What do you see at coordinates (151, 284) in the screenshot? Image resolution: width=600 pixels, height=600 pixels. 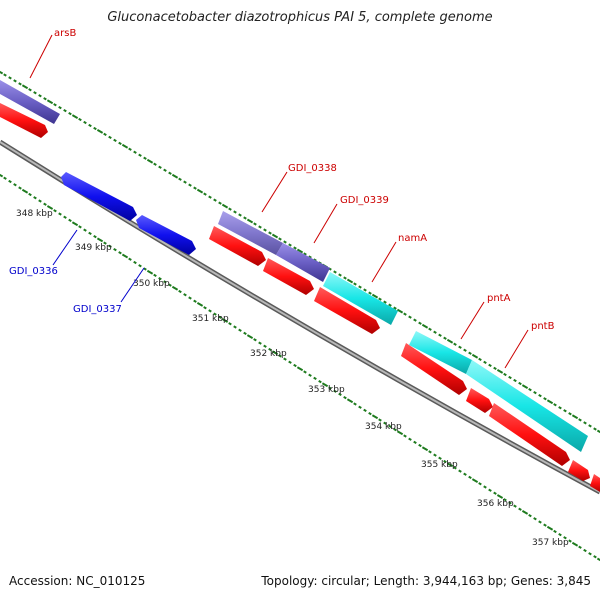 I see `tick-label-350: 350 kbp` at bounding box center [151, 284].